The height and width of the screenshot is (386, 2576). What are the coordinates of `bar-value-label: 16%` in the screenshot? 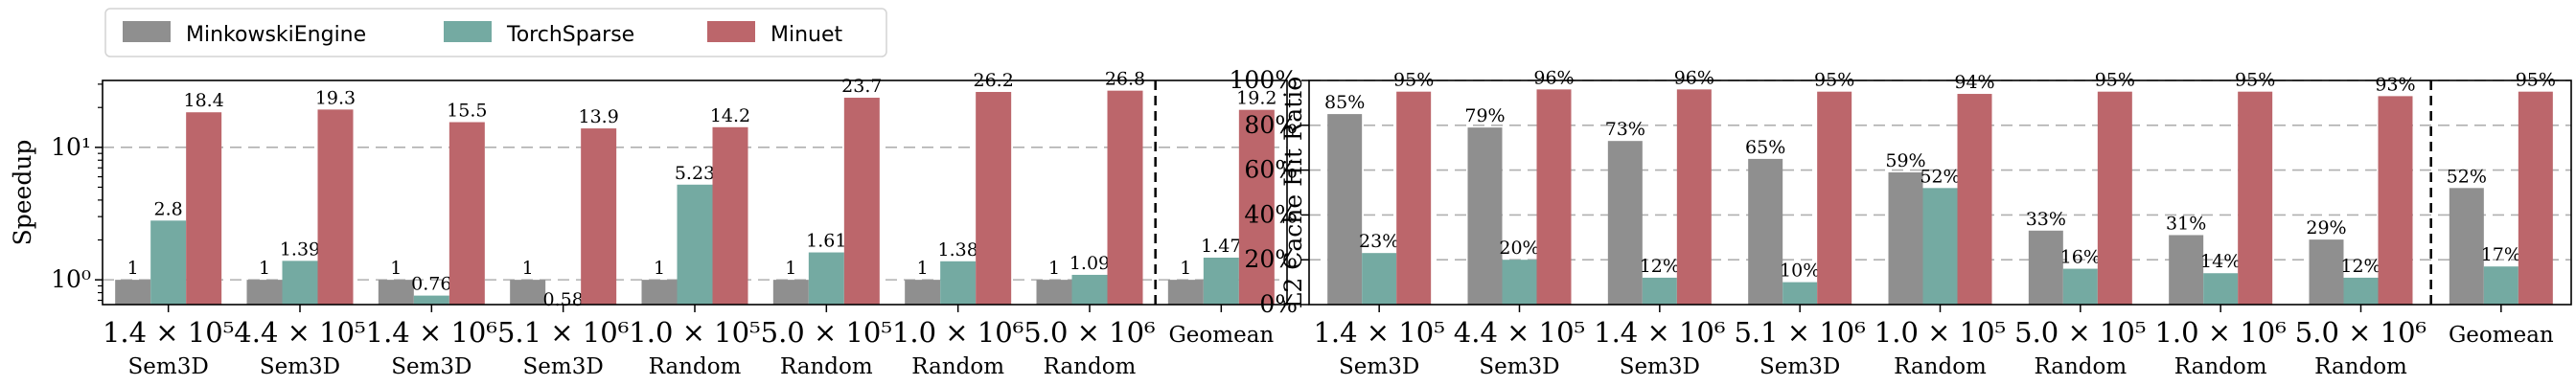 It's located at (2080, 257).